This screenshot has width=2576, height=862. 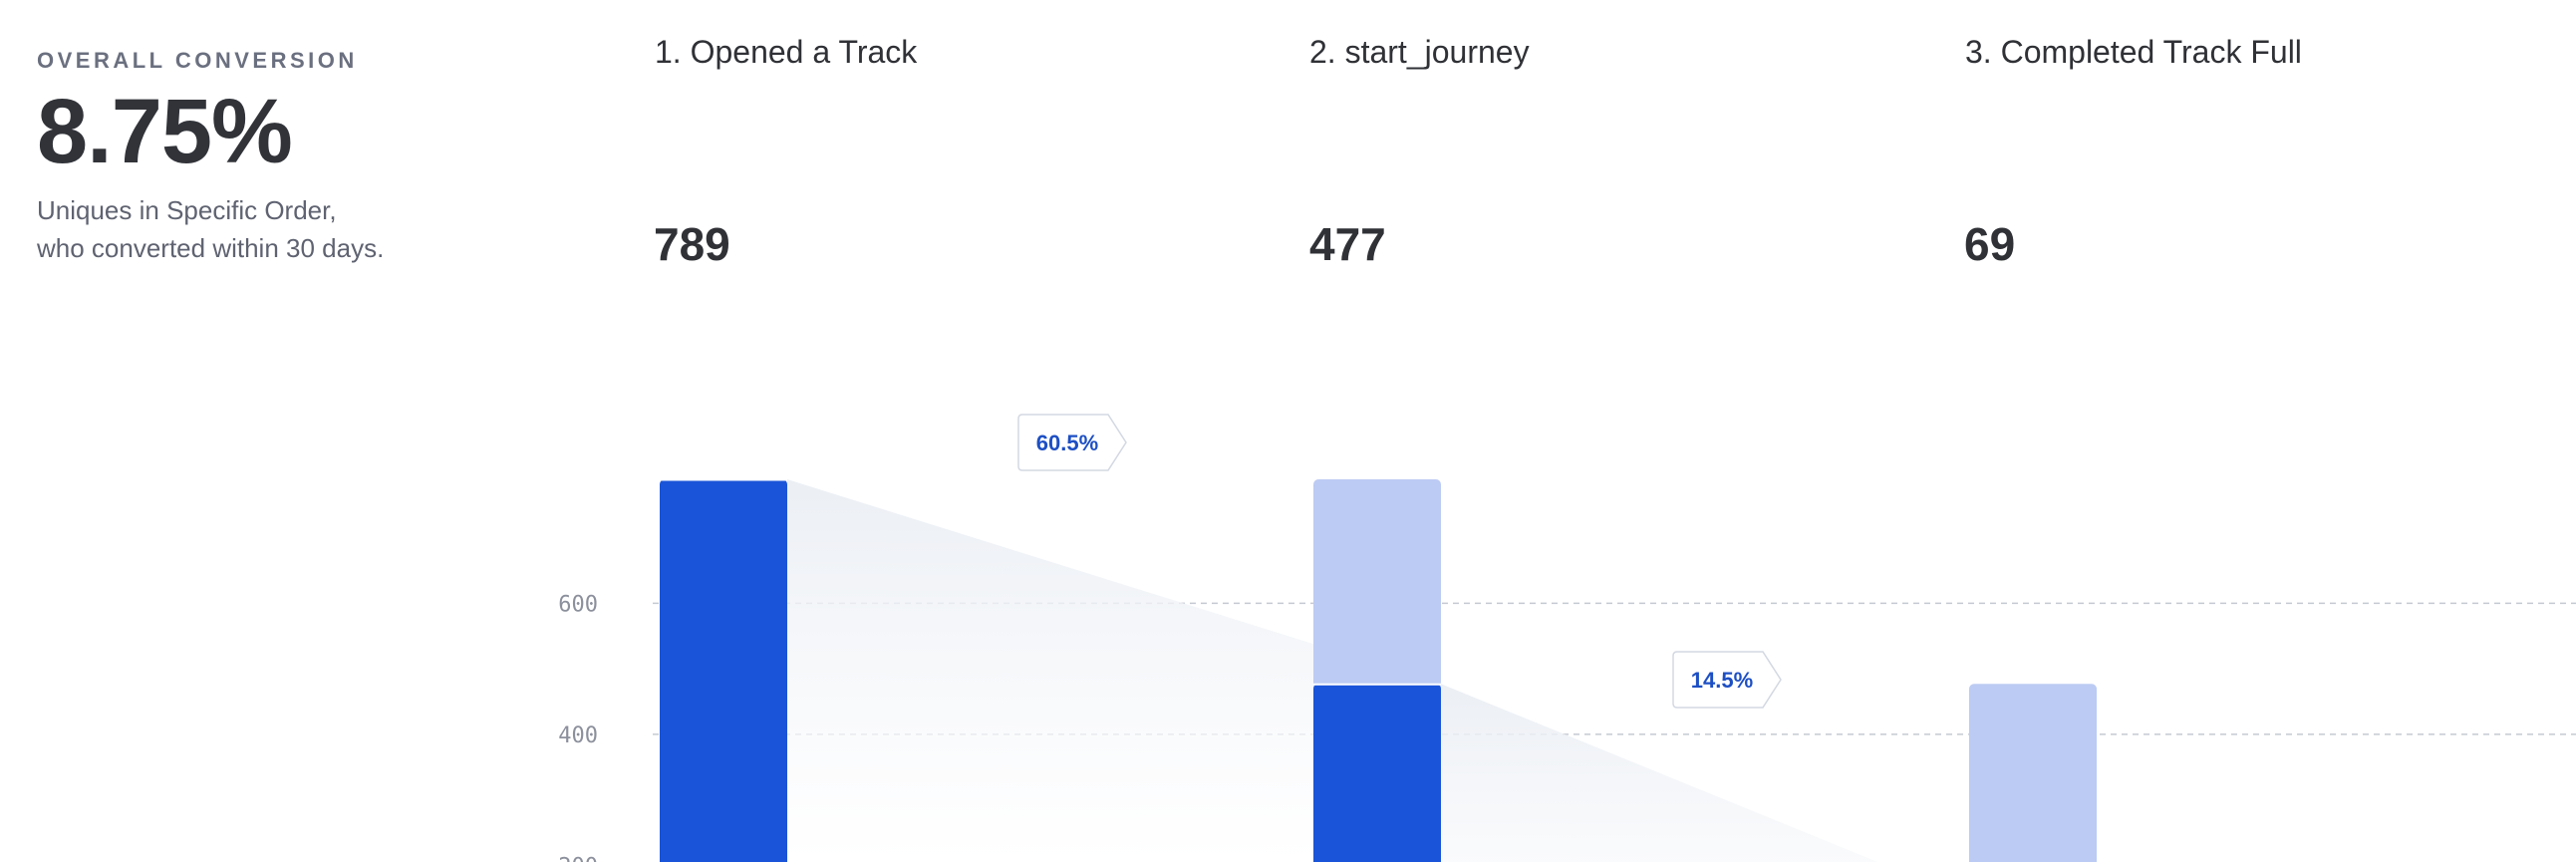 I want to click on conversion-rate-badge-2: 14.5%, so click(x=1727, y=680).